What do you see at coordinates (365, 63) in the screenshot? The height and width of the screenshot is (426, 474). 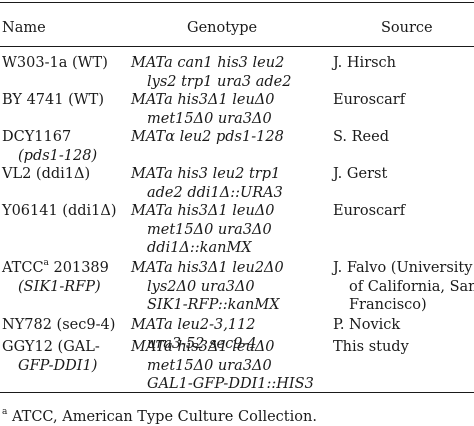 I see `strain-source: J. Hirsch` at bounding box center [365, 63].